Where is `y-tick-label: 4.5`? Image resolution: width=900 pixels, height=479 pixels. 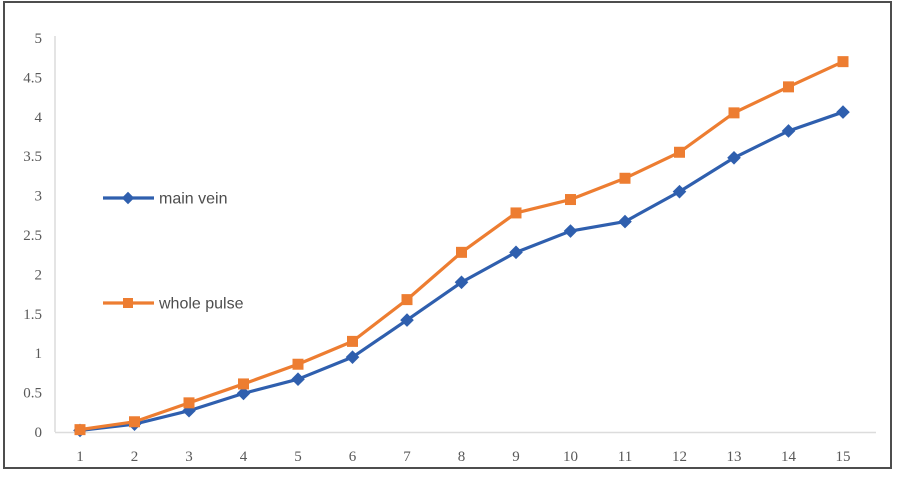 y-tick-label: 4.5 is located at coordinates (32, 78).